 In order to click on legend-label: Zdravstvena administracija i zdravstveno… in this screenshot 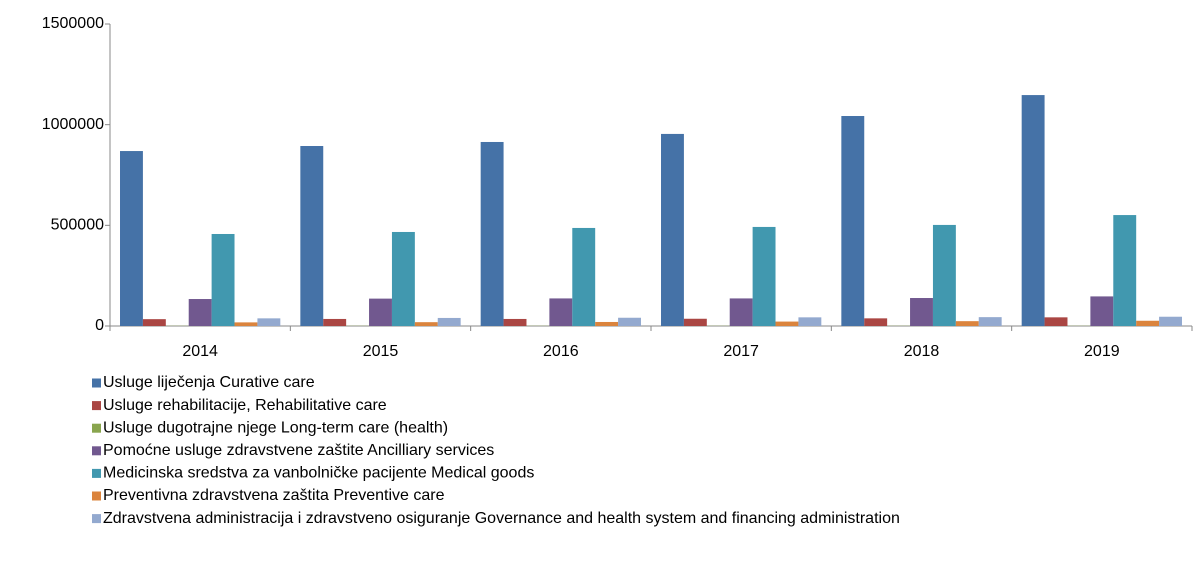, I will do `click(501, 518)`.